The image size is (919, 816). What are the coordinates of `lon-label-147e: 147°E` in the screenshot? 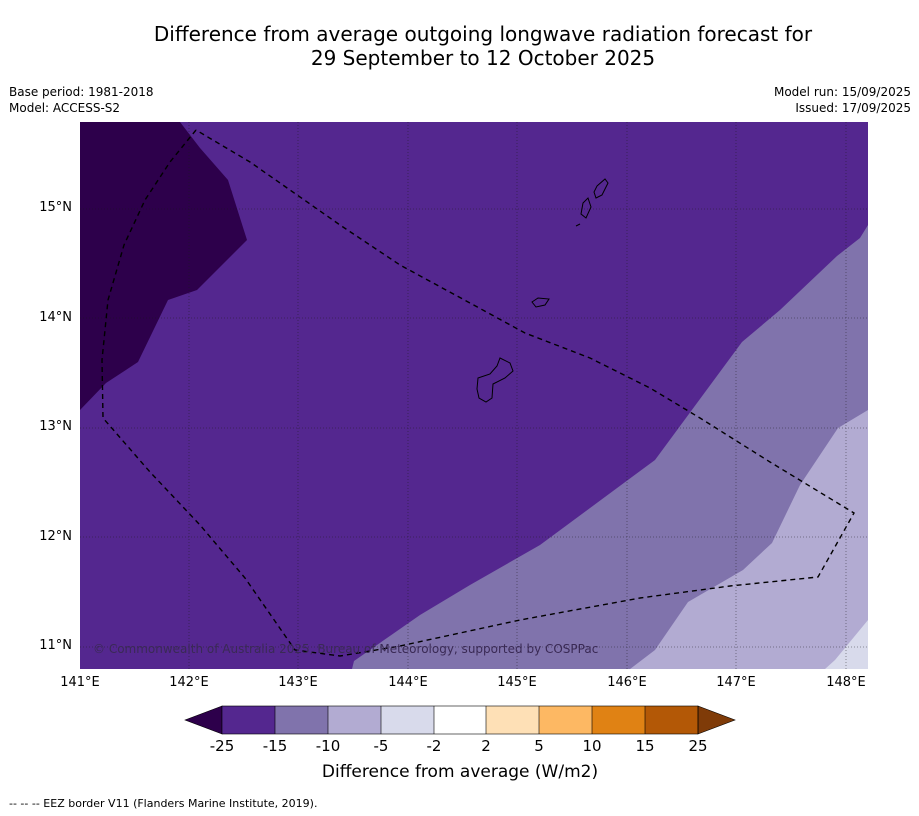 It's located at (736, 682).